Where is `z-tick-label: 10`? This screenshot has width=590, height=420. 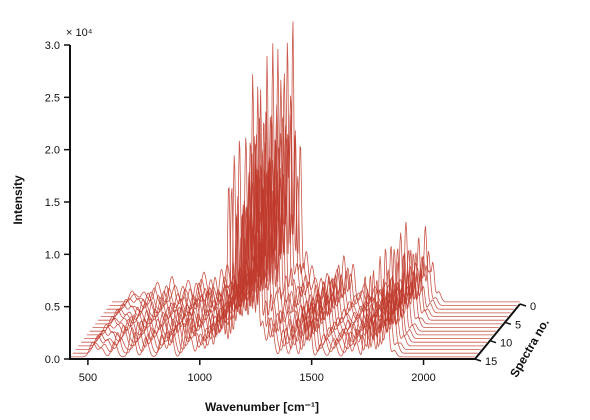 z-tick-label: 10 is located at coordinates (506, 344).